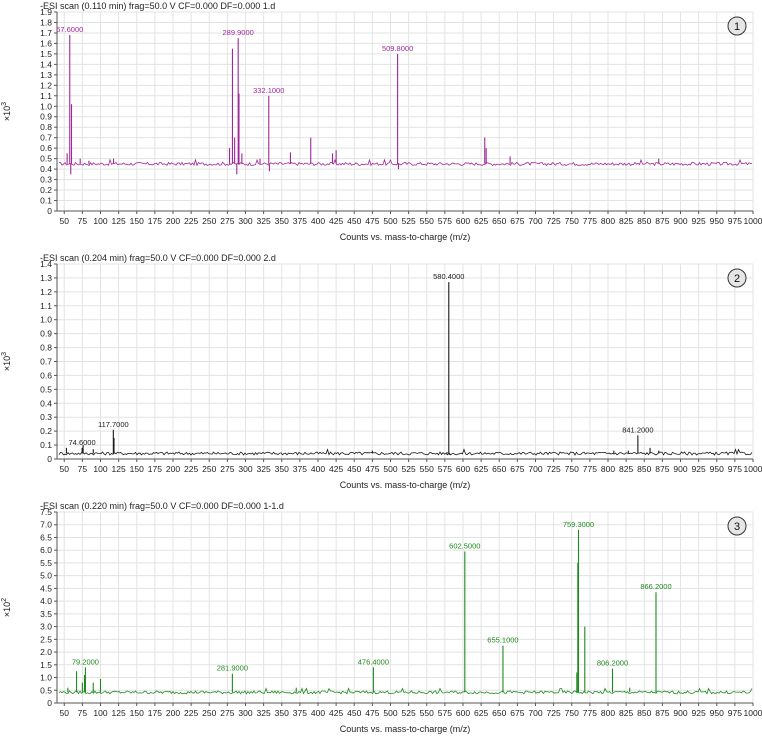 Image resolution: width=762 pixels, height=749 pixels. Describe the element at coordinates (46, 445) in the screenshot. I see `y-tick-label: 0.1` at that location.